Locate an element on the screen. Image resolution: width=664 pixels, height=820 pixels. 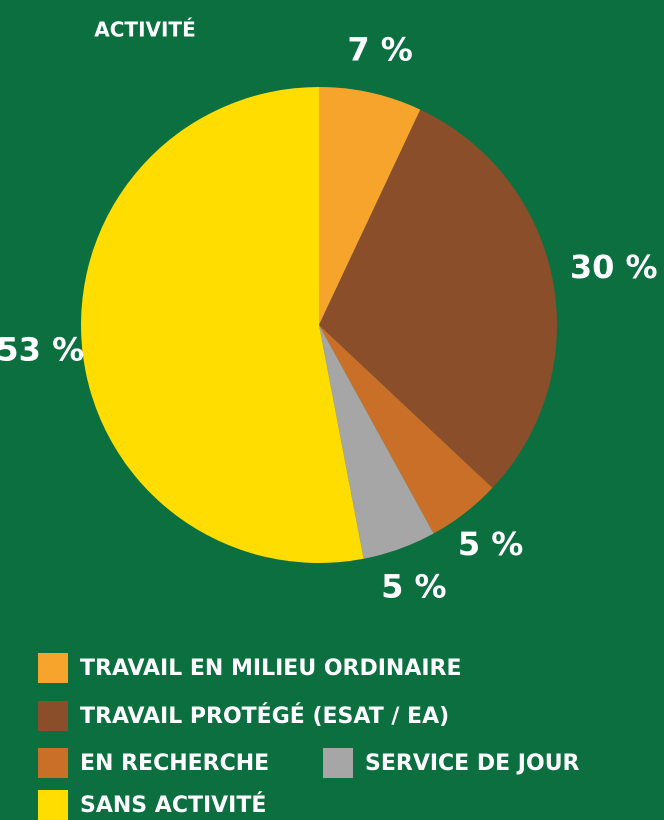
data-label: 53 % is located at coordinates (42, 349).